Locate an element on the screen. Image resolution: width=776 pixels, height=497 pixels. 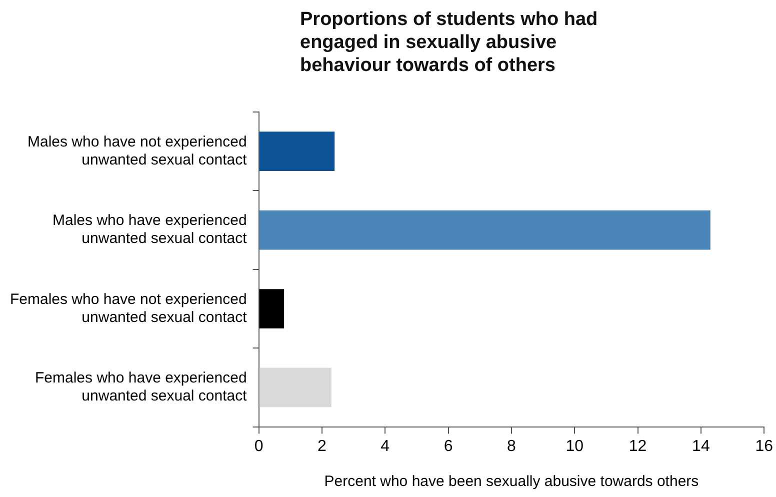
x-tick-label: 8 is located at coordinates (511, 446).